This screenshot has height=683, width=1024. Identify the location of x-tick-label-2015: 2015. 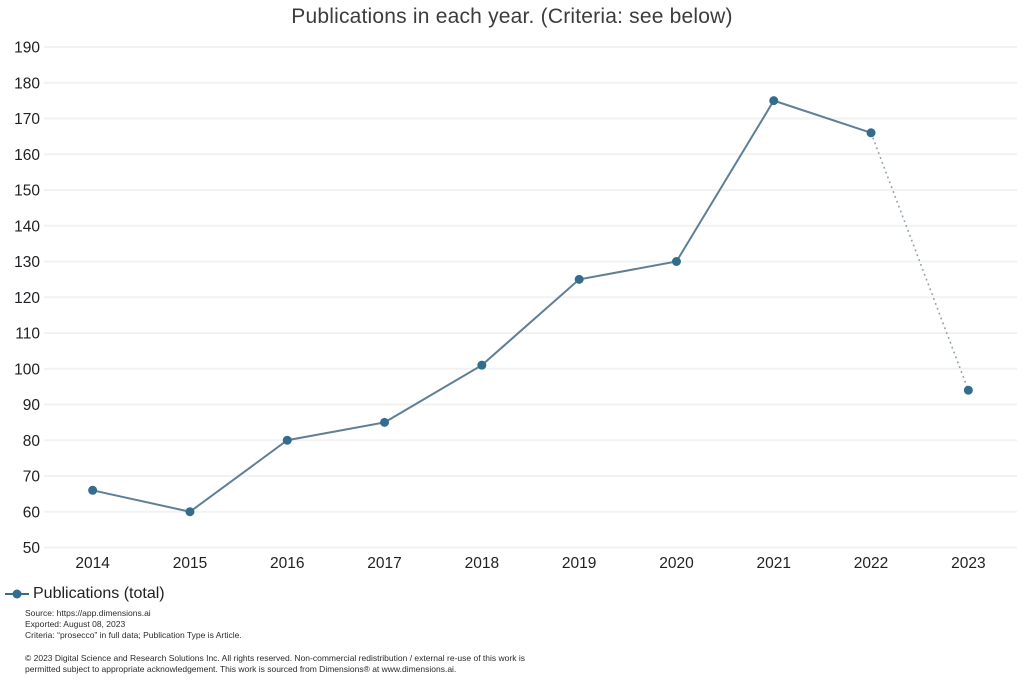
(190, 563).